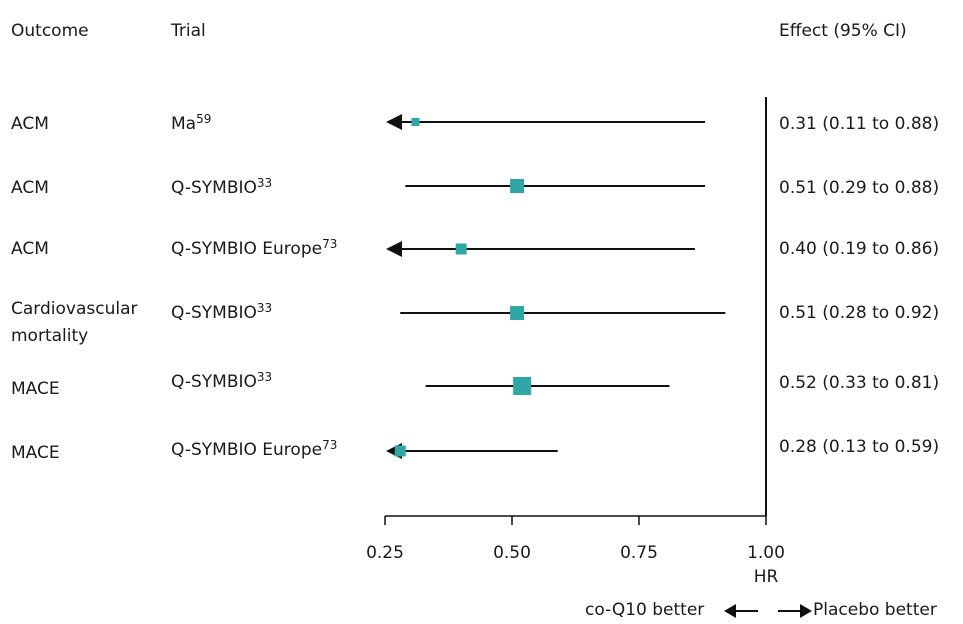 Image resolution: width=963 pixels, height=624 pixels. I want to click on right-arrow-icon, so click(795, 611).